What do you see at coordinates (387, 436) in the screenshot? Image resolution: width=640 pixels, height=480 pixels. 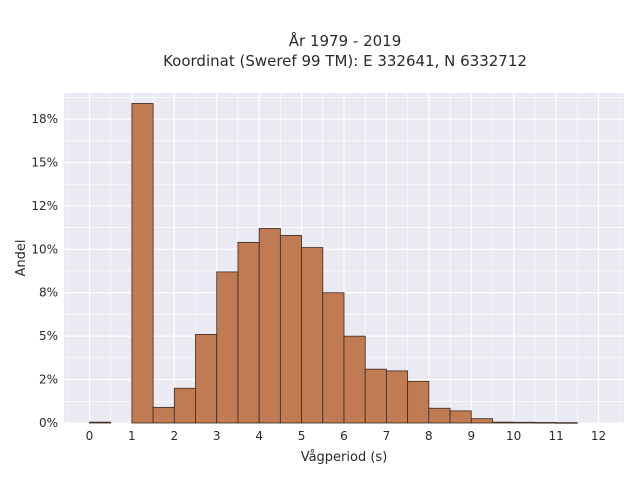 I see `x-tick-label: 7` at bounding box center [387, 436].